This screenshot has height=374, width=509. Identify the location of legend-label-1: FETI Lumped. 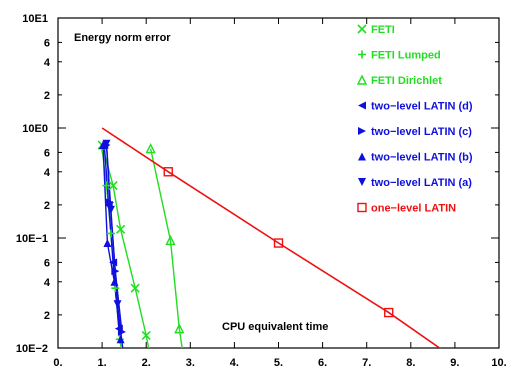
(406, 56).